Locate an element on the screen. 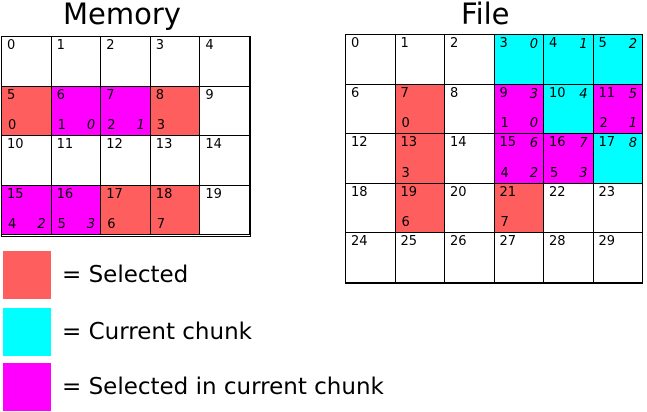 Image resolution: width=647 pixels, height=412 pixels. file-cell-8: 8 is located at coordinates (469, 108).